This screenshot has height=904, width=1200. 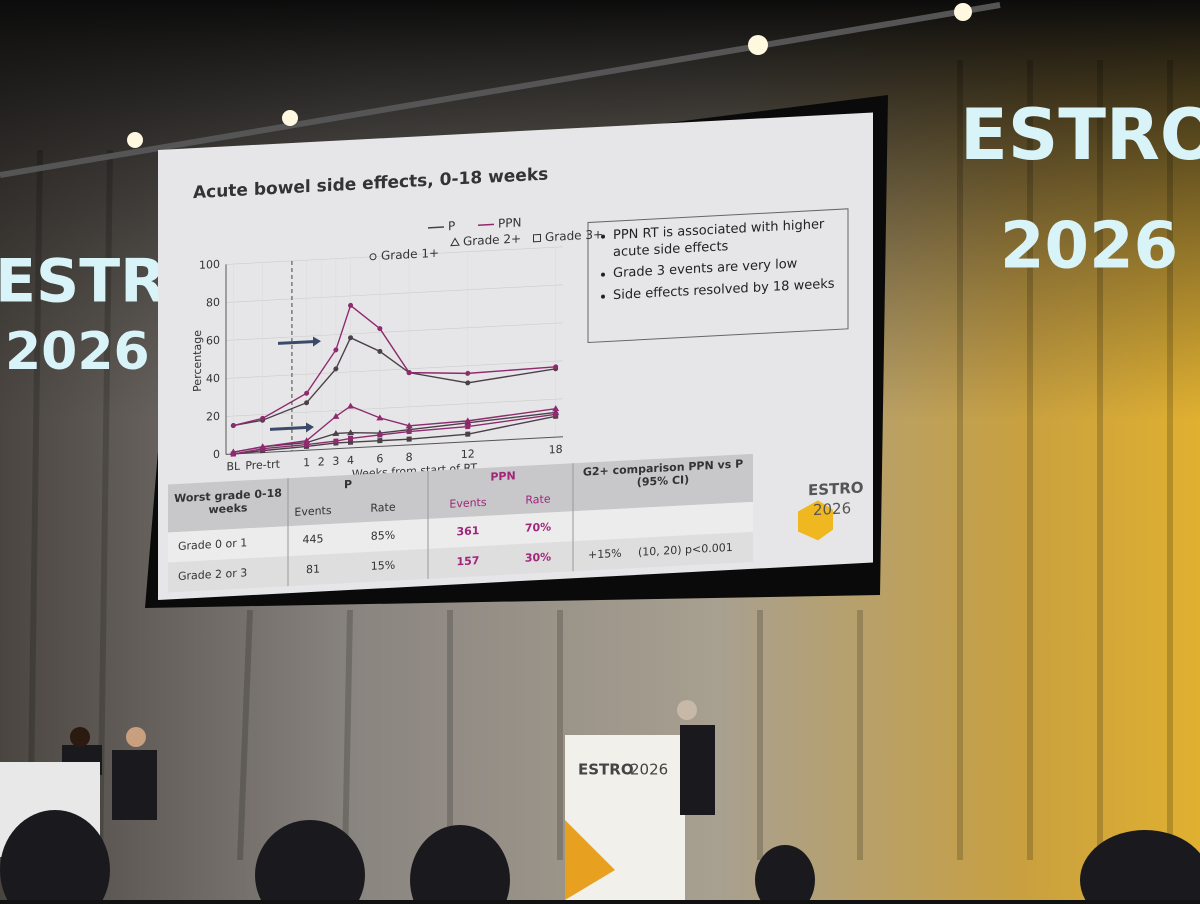 What do you see at coordinates (606, 770) in the screenshot?
I see `podium-text: ESTRO` at bounding box center [606, 770].